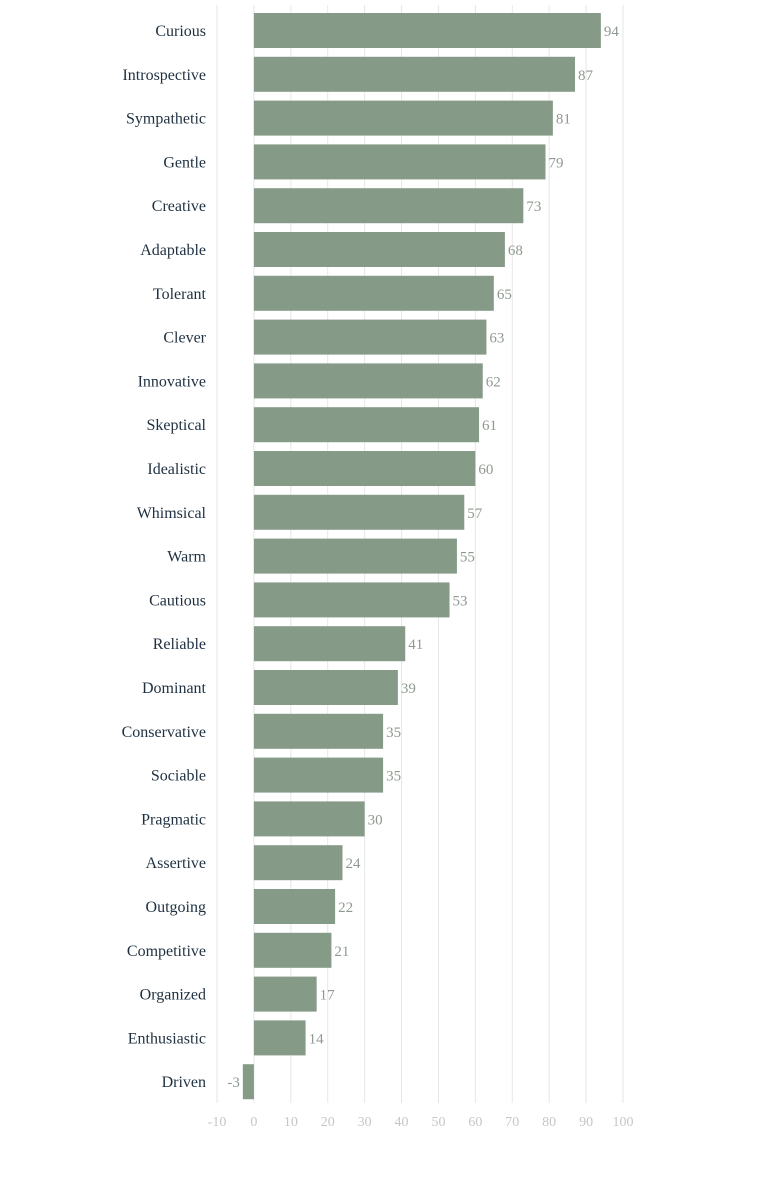 This screenshot has height=1183, width=767. What do you see at coordinates (217, 1122) in the screenshot?
I see `x-tick-label: -10` at bounding box center [217, 1122].